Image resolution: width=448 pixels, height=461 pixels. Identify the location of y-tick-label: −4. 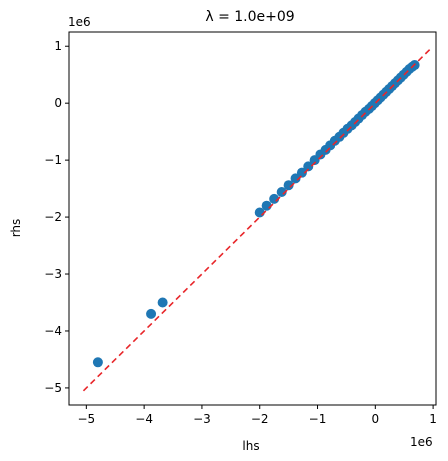
(53, 331).